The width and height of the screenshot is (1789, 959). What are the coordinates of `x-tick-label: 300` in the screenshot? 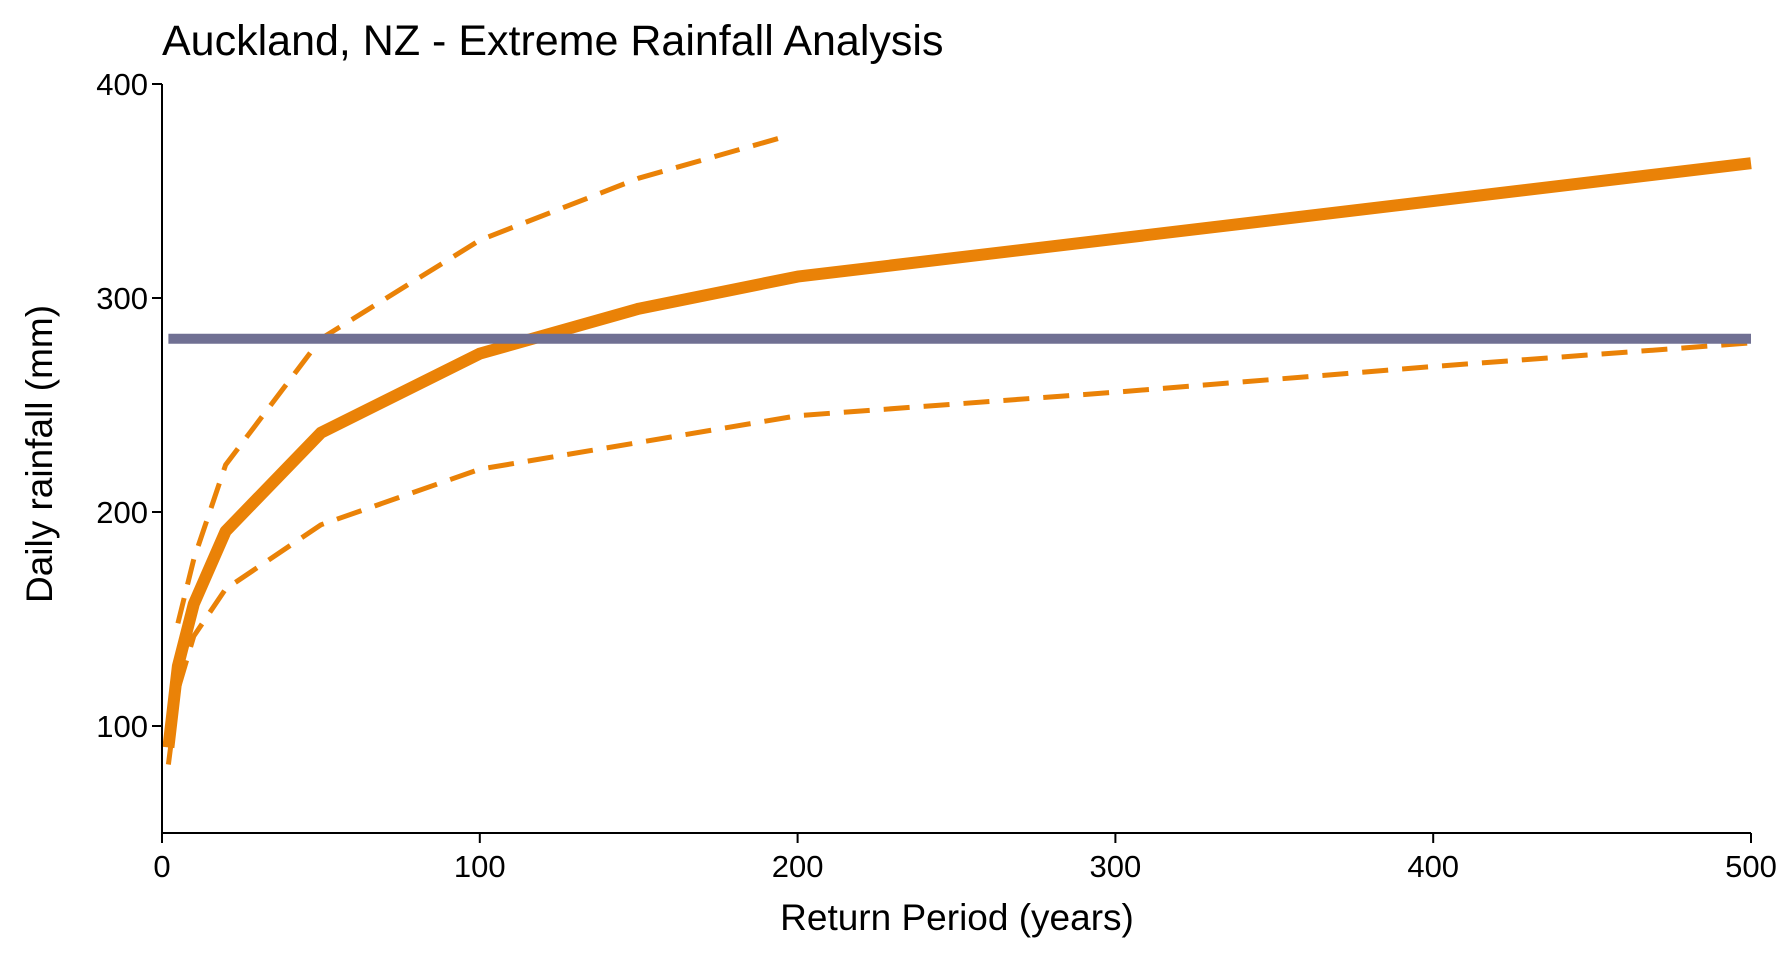 It's located at (1116, 866).